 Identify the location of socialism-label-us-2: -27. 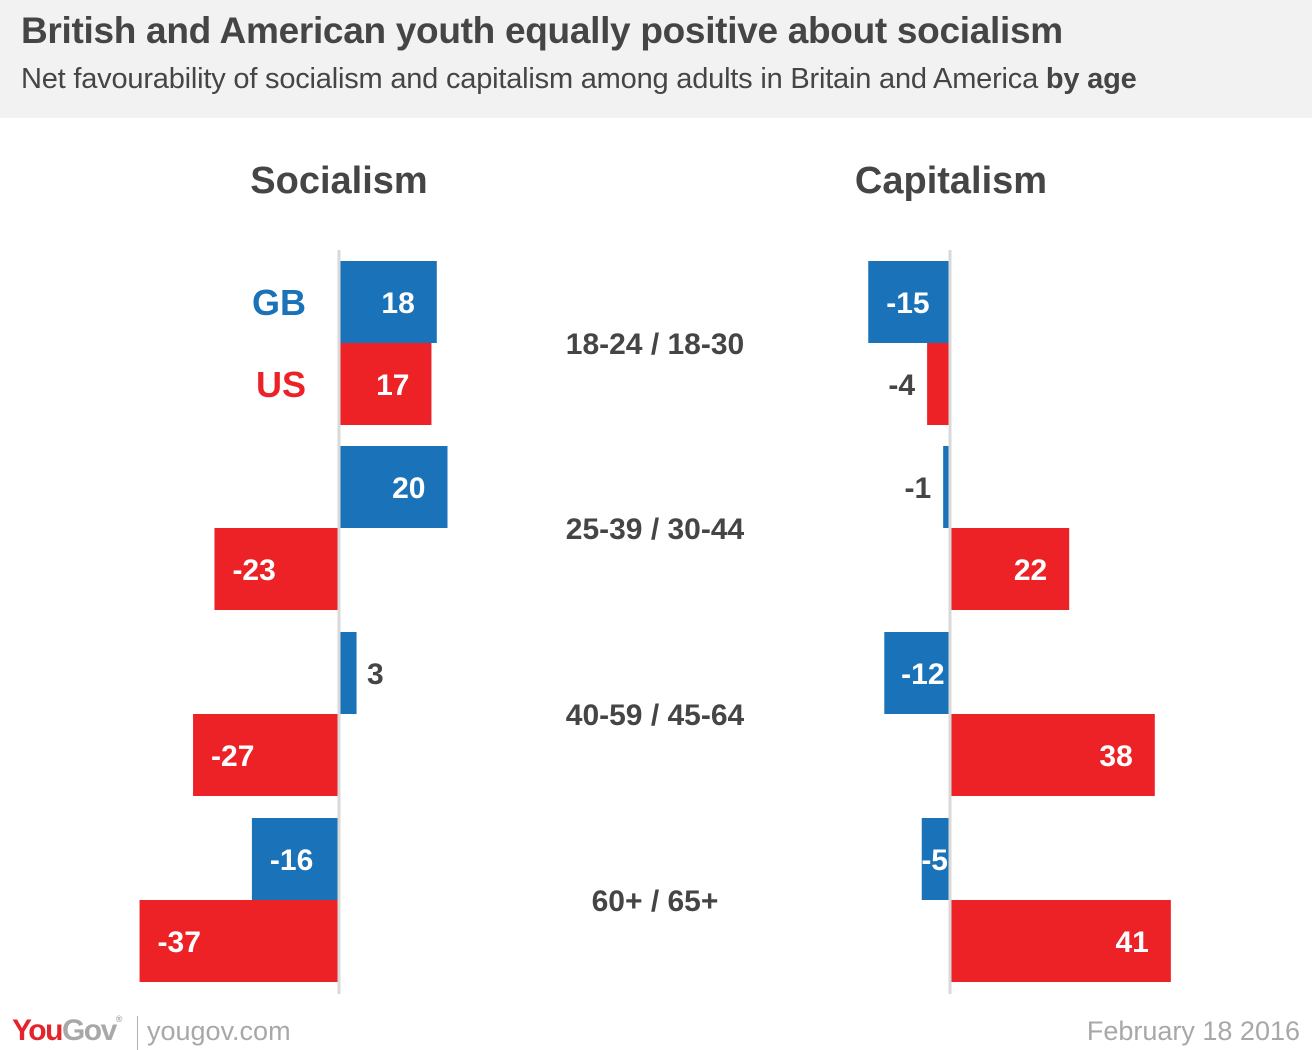
(232, 756).